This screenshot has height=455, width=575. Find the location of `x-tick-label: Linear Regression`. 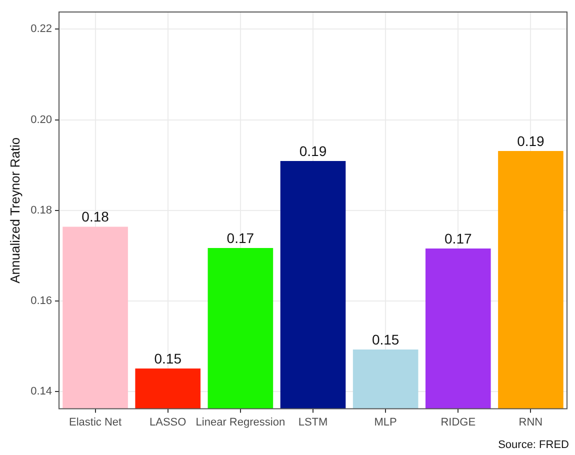

x-tick-label: Linear Regression is located at coordinates (241, 422).